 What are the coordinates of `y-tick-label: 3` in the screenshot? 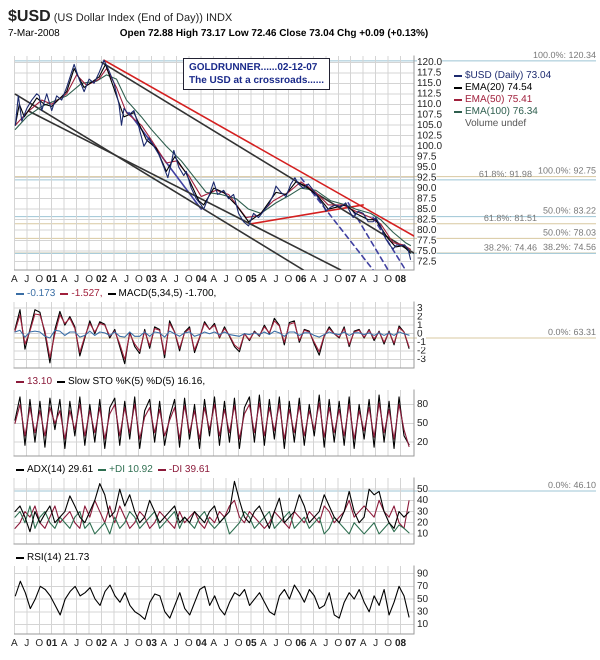 It's located at (420, 308).